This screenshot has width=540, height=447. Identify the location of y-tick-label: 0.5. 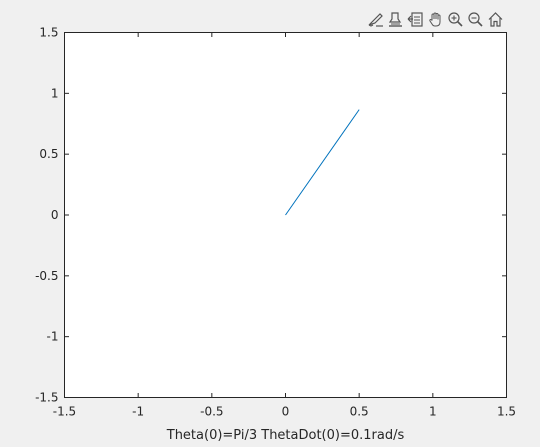
(48, 154).